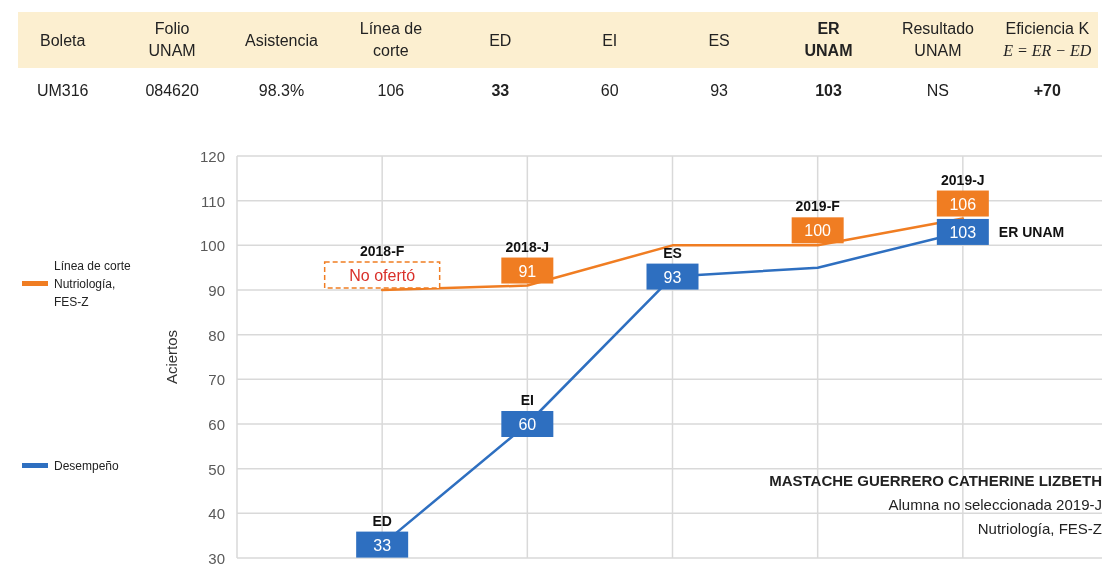 The height and width of the screenshot is (569, 1110). Describe the element at coordinates (610, 40) in the screenshot. I see `category-label: EI` at that location.